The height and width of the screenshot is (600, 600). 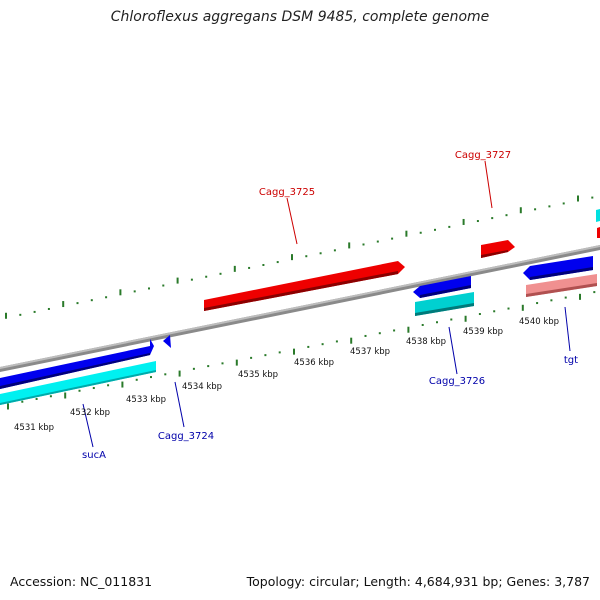 I want to click on label-Cagg_3727: Cagg_3727, so click(x=483, y=155).